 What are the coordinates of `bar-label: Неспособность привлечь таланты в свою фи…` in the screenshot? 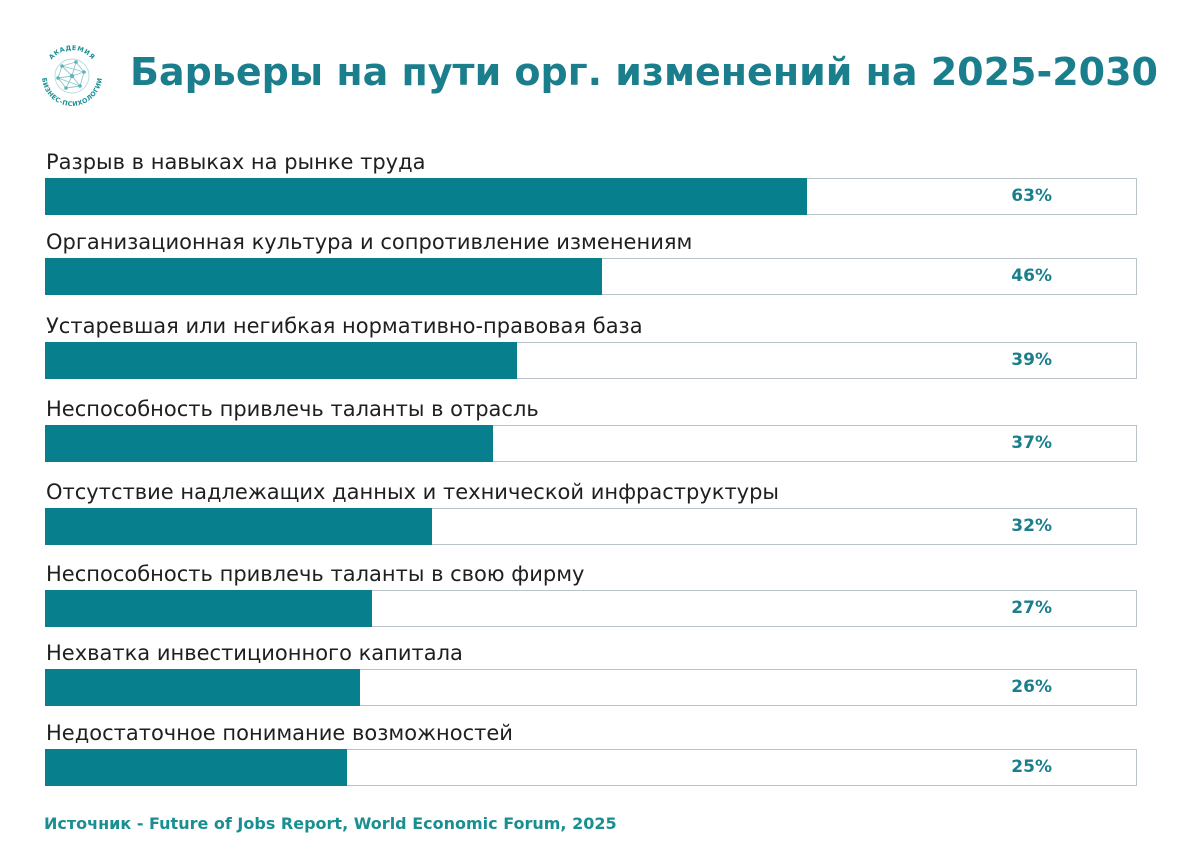 It's located at (315, 574).